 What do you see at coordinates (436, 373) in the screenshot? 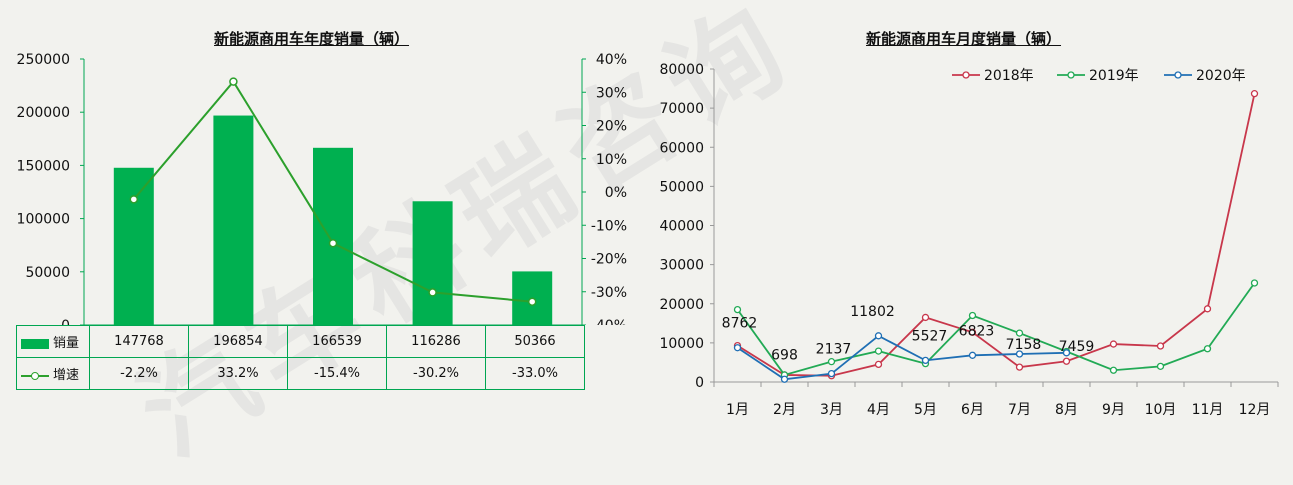
I see `table-cell: -30.2%` at bounding box center [436, 373].